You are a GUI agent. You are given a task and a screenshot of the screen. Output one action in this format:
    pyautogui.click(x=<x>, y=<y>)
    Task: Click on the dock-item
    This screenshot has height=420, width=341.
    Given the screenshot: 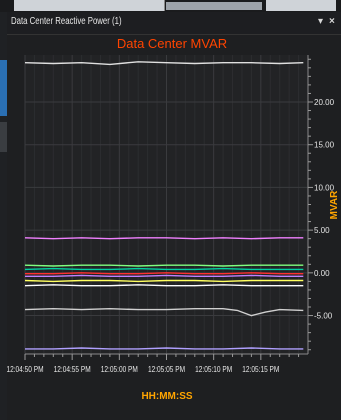 What is the action you would take?
    pyautogui.click(x=3, y=137)
    